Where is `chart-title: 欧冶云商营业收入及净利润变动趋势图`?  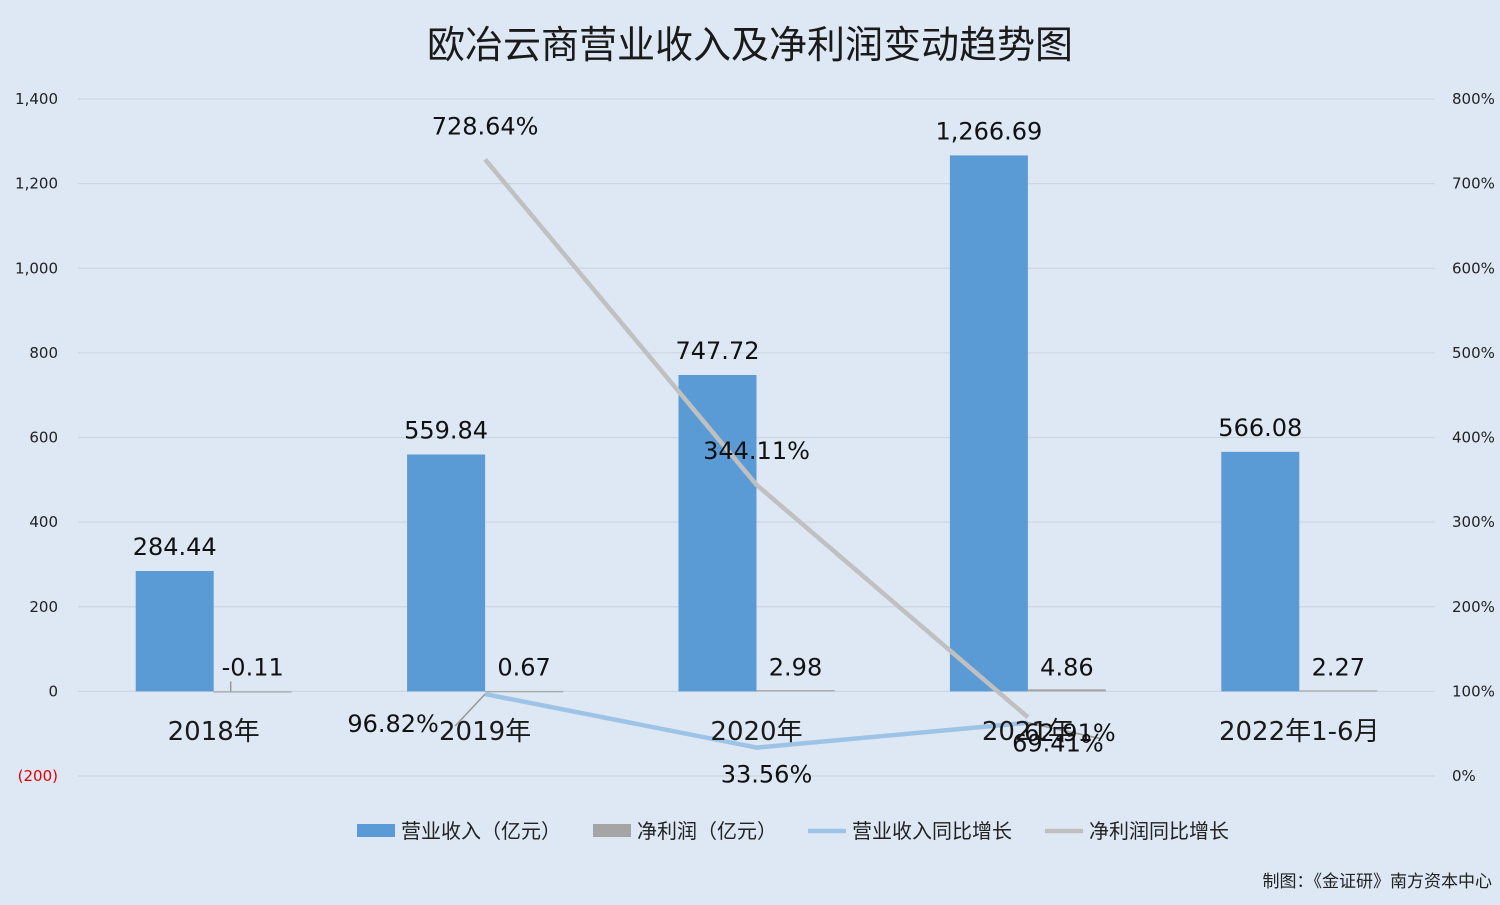
chart-title: 欧冶云商营业收入及净利润变动趋势图 is located at coordinates (750, 45).